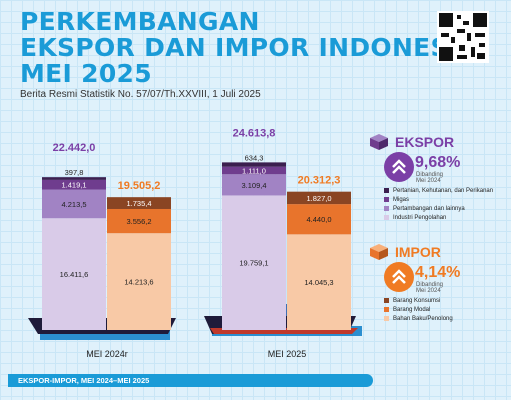 The width and height of the screenshot is (511, 400). I want to click on impor-total-1: 20.312,3, so click(319, 181).